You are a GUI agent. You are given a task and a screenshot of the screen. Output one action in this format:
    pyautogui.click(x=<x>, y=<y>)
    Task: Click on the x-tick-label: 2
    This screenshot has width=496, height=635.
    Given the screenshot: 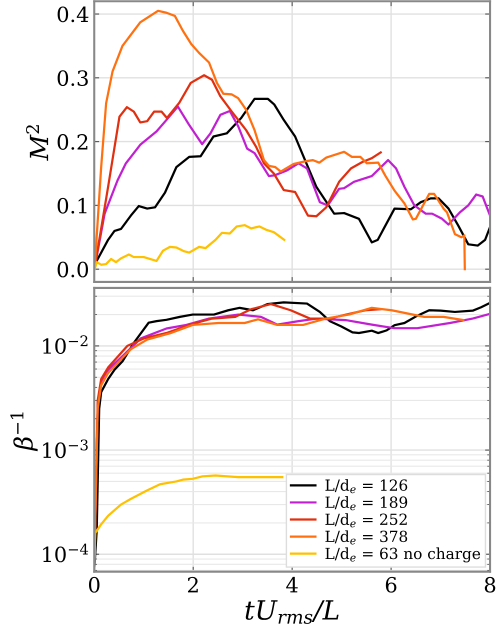 What is the action you would take?
    pyautogui.click(x=193, y=584)
    